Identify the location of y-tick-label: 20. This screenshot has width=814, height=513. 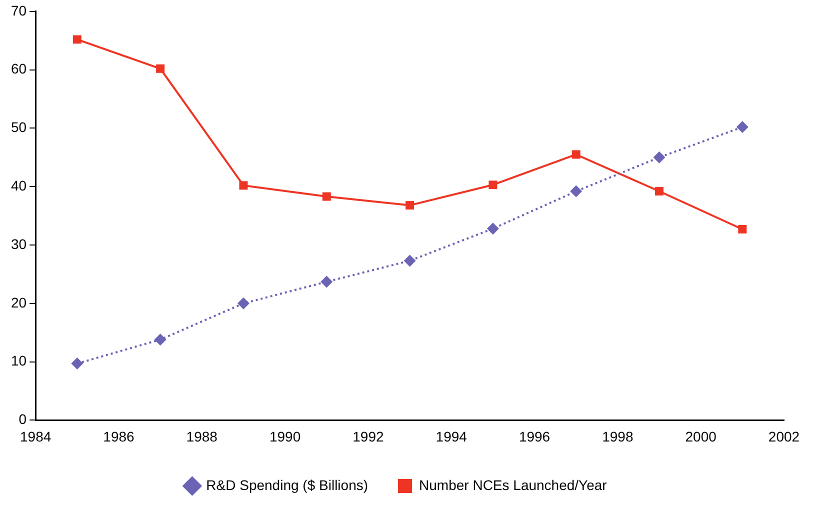
(18, 302).